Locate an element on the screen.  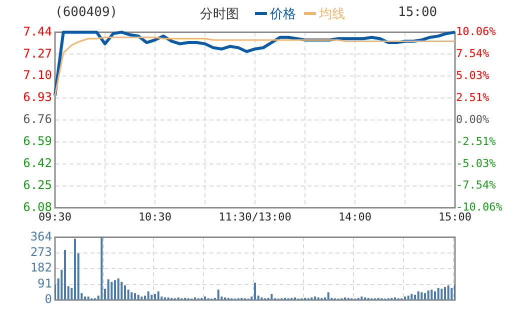
y-tick-label: 273 is located at coordinates (41, 252).